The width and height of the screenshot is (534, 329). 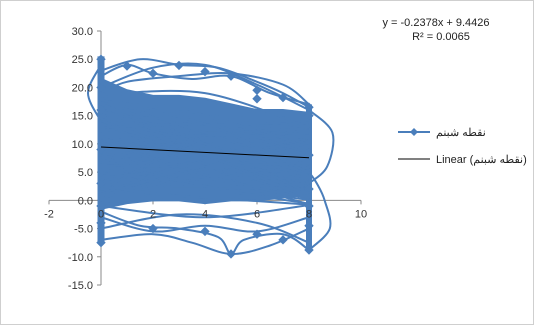 I want to click on y-tick-label: 10.0, so click(x=82, y=145).